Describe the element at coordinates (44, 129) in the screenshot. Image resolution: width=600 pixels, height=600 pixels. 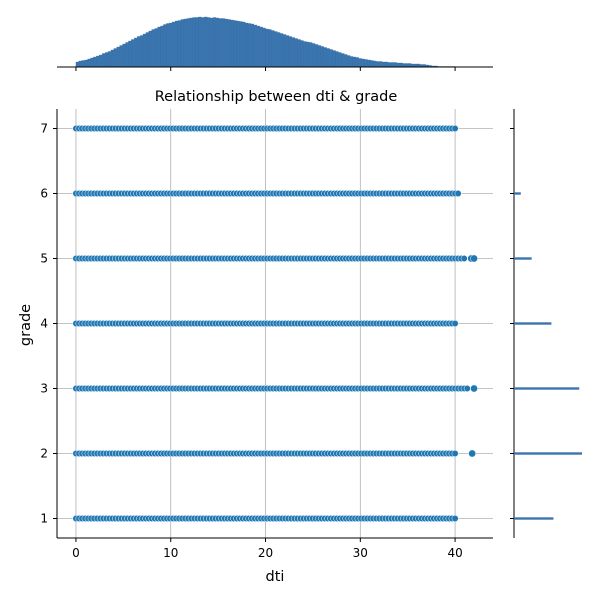
I see `y-tick-label: 7` at that location.